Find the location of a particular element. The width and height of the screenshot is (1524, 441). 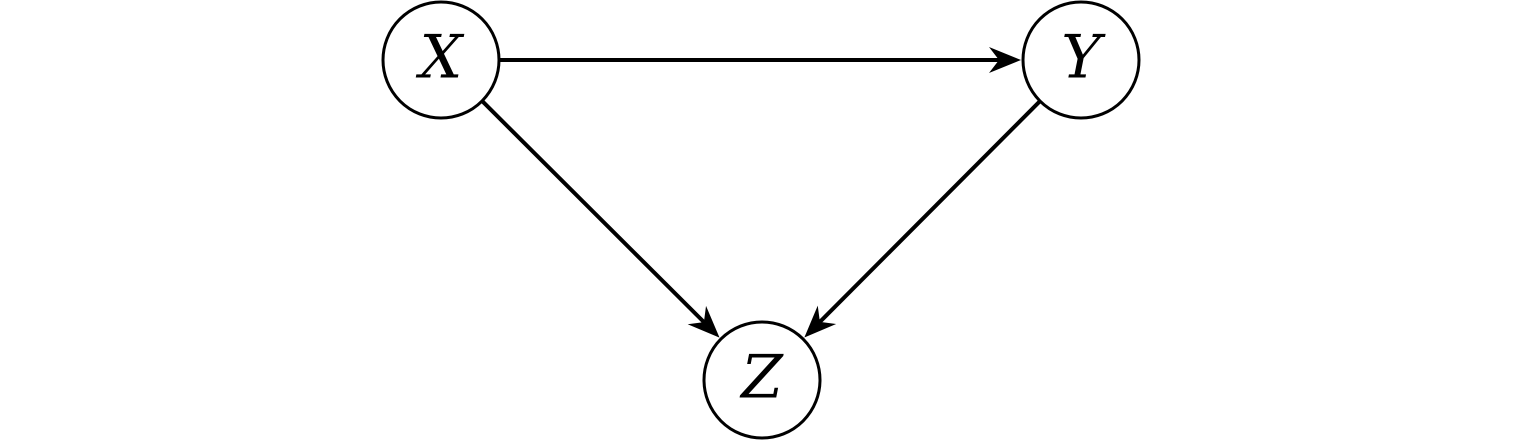

node-y: Y is located at coordinates (1081, 60).